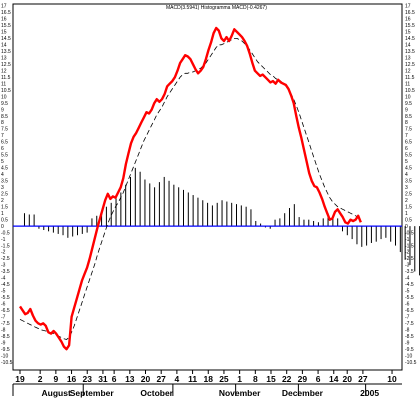  Describe the element at coordinates (4, 117) in the screenshot. I see `y-tick-label-left: 8.5` at that location.